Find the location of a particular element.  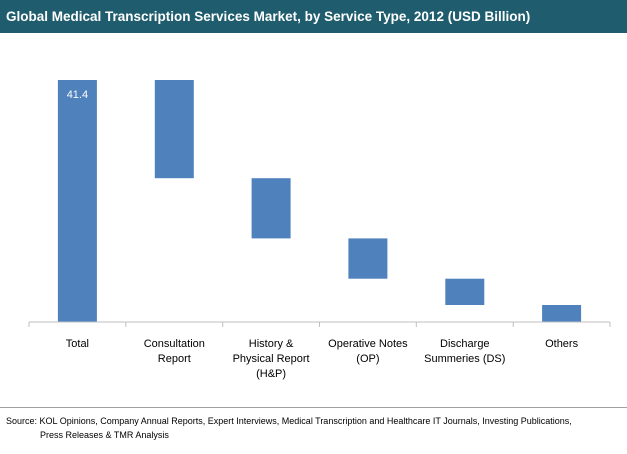

source-line-2: Press Releases & TMR Analysis is located at coordinates (104, 435).